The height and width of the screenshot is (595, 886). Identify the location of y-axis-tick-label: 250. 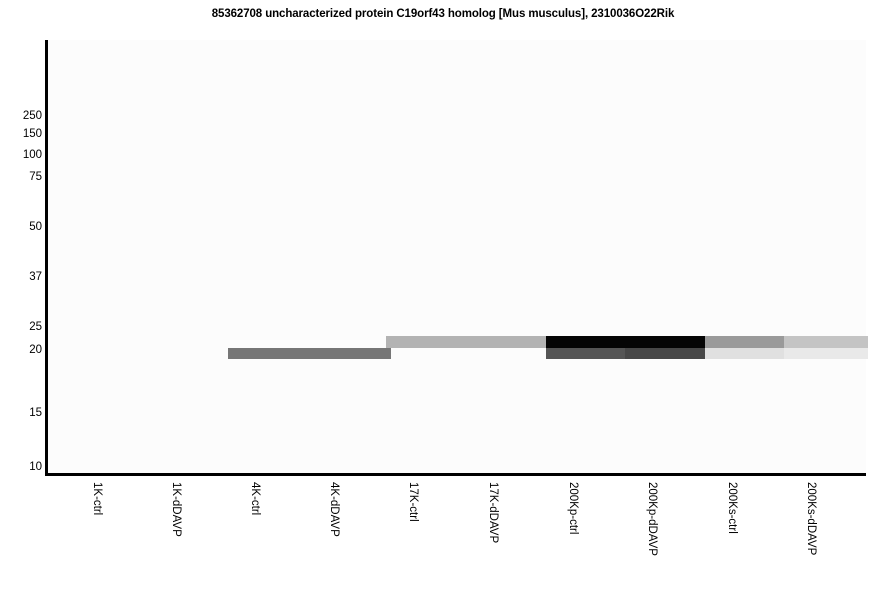
(32, 116).